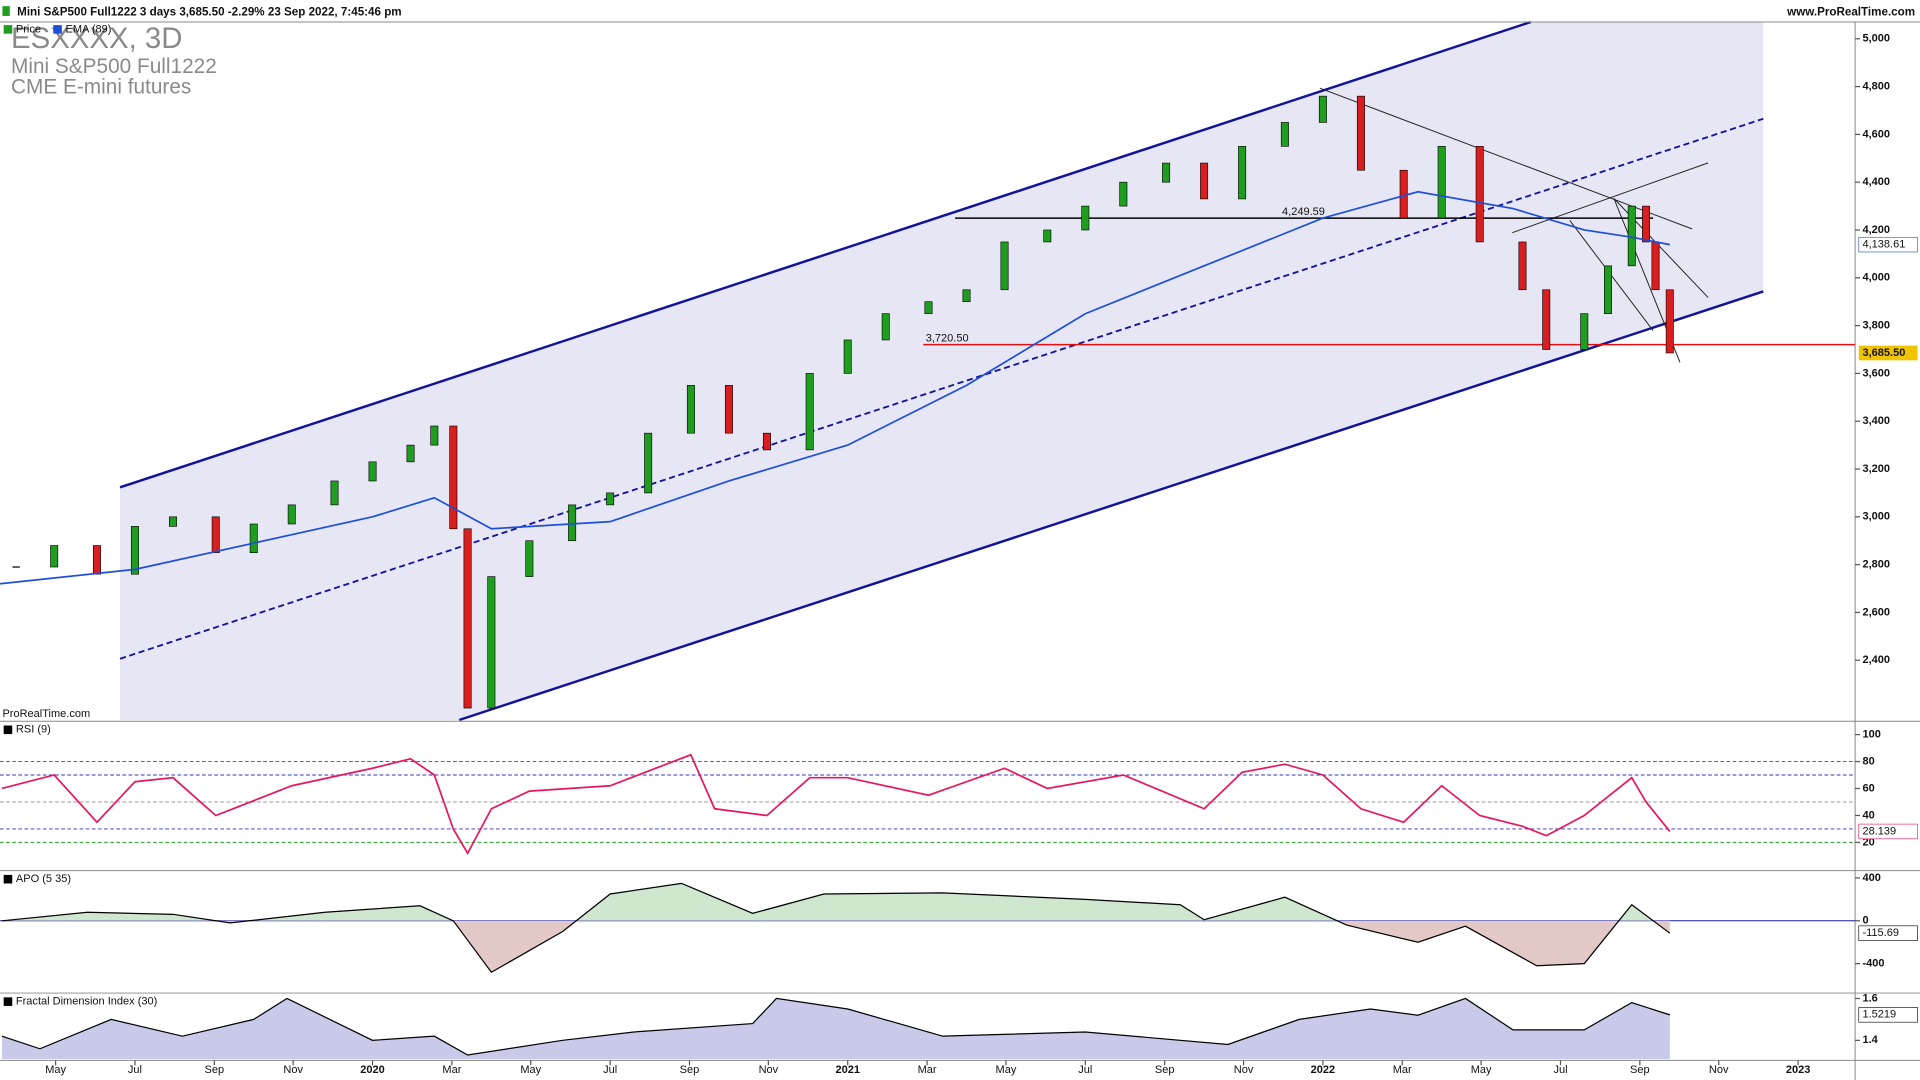  What do you see at coordinates (1870, 1040) in the screenshot?
I see `y-tick-label: 1.4` at bounding box center [1870, 1040].